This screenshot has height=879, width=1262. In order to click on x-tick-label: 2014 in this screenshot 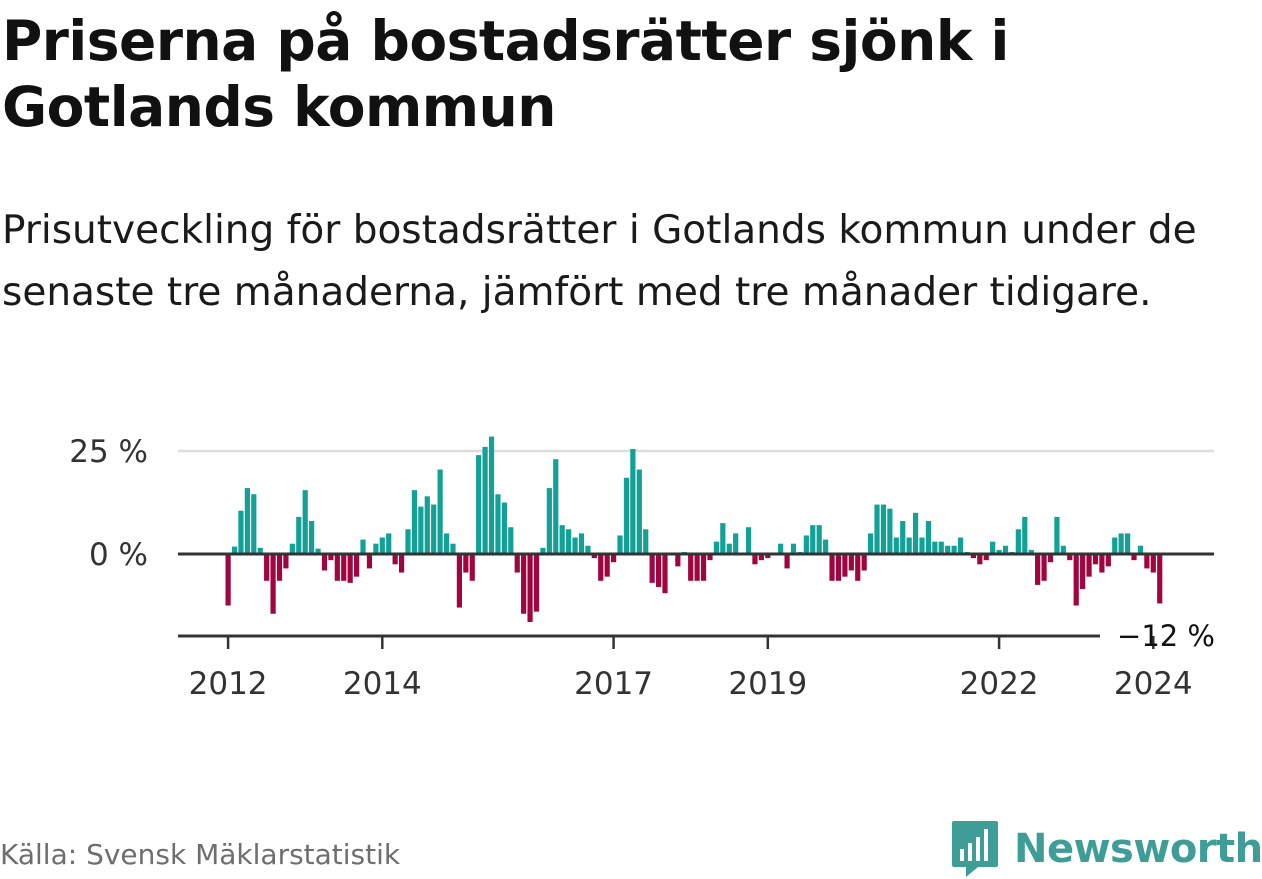, I will do `click(382, 683)`.